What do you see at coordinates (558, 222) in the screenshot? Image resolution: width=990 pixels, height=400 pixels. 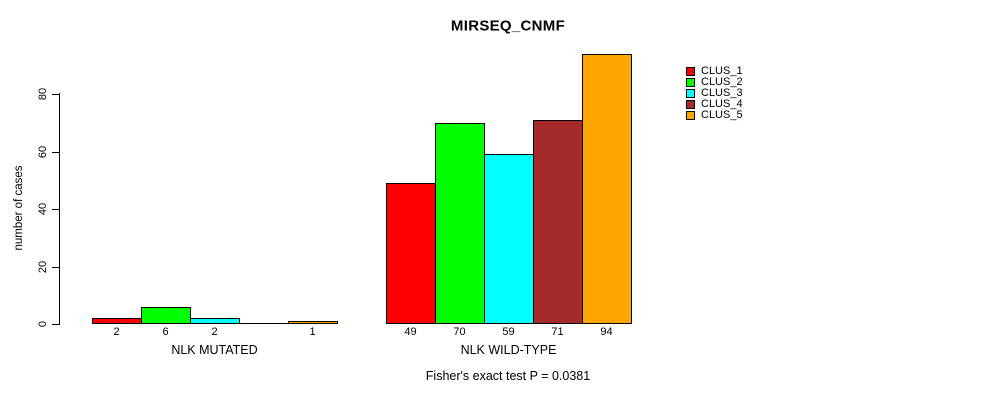 I see `bar-CLUS_4-nlk-wild-type` at bounding box center [558, 222].